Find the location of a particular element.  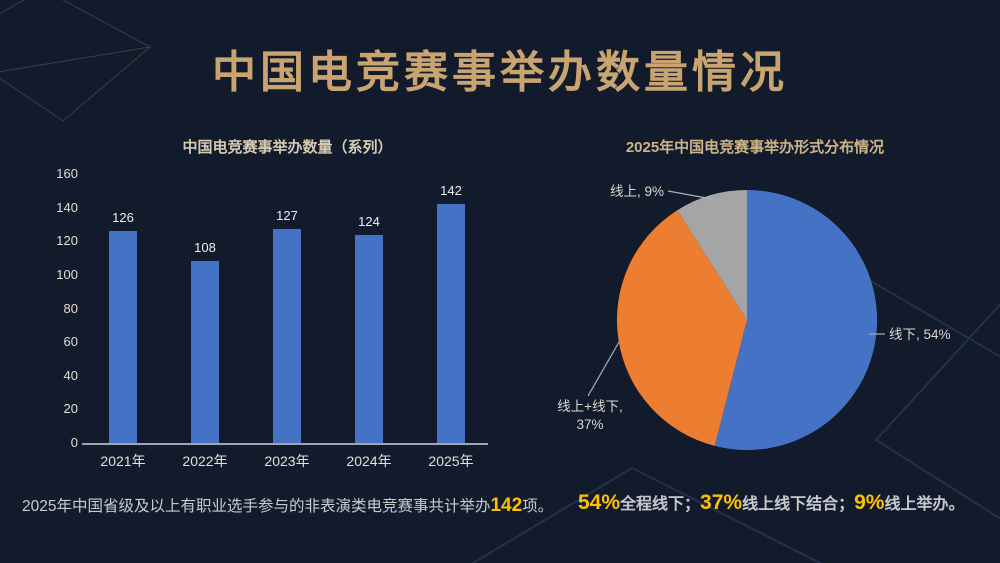

bar-value-label: 108 is located at coordinates (205, 248).